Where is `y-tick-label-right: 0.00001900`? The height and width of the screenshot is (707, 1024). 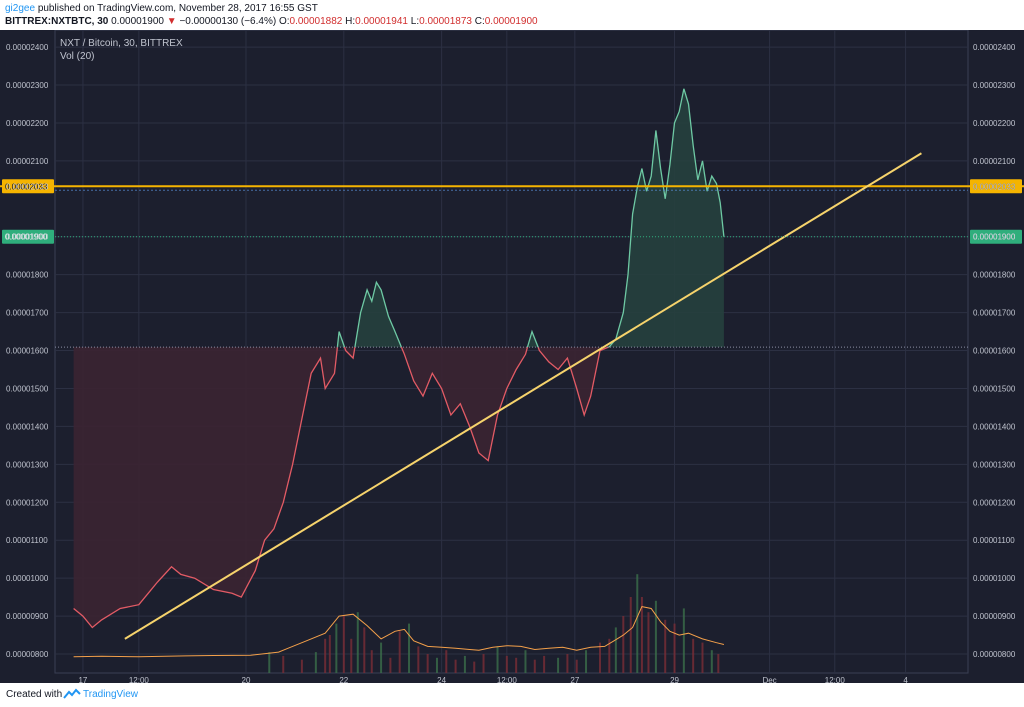 y-tick-label-right: 0.00001900 is located at coordinates (994, 237).